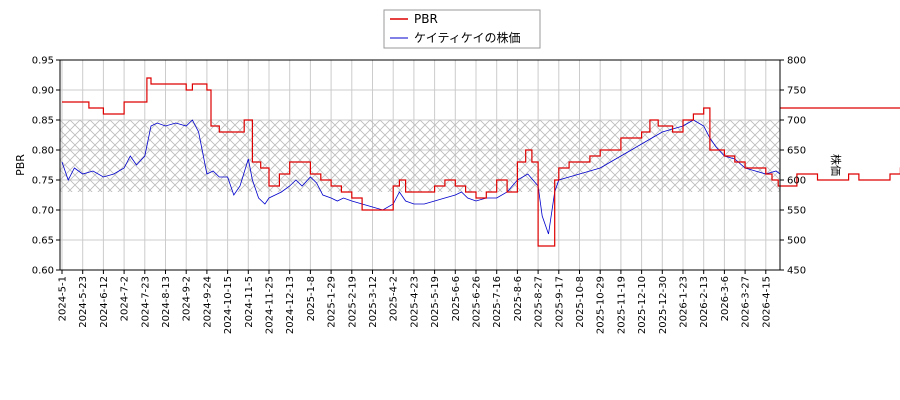 Image resolution: width=900 pixels, height=400 pixels. Describe the element at coordinates (725, 298) in the screenshot. I see `x-tick-label: 2026-3-6` at that location.